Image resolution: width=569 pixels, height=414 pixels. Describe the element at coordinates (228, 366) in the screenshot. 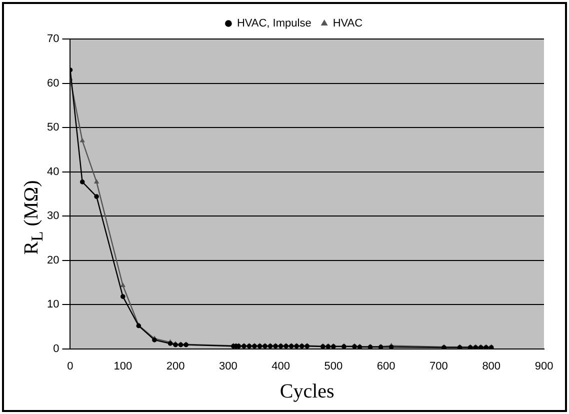

I see `x-tick-label: 300` at that location.